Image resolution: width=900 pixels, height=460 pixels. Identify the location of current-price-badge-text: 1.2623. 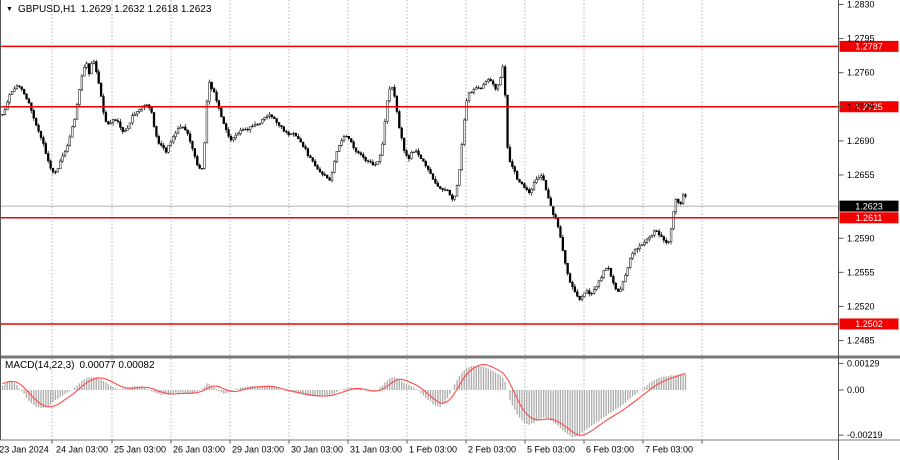
(869, 206).